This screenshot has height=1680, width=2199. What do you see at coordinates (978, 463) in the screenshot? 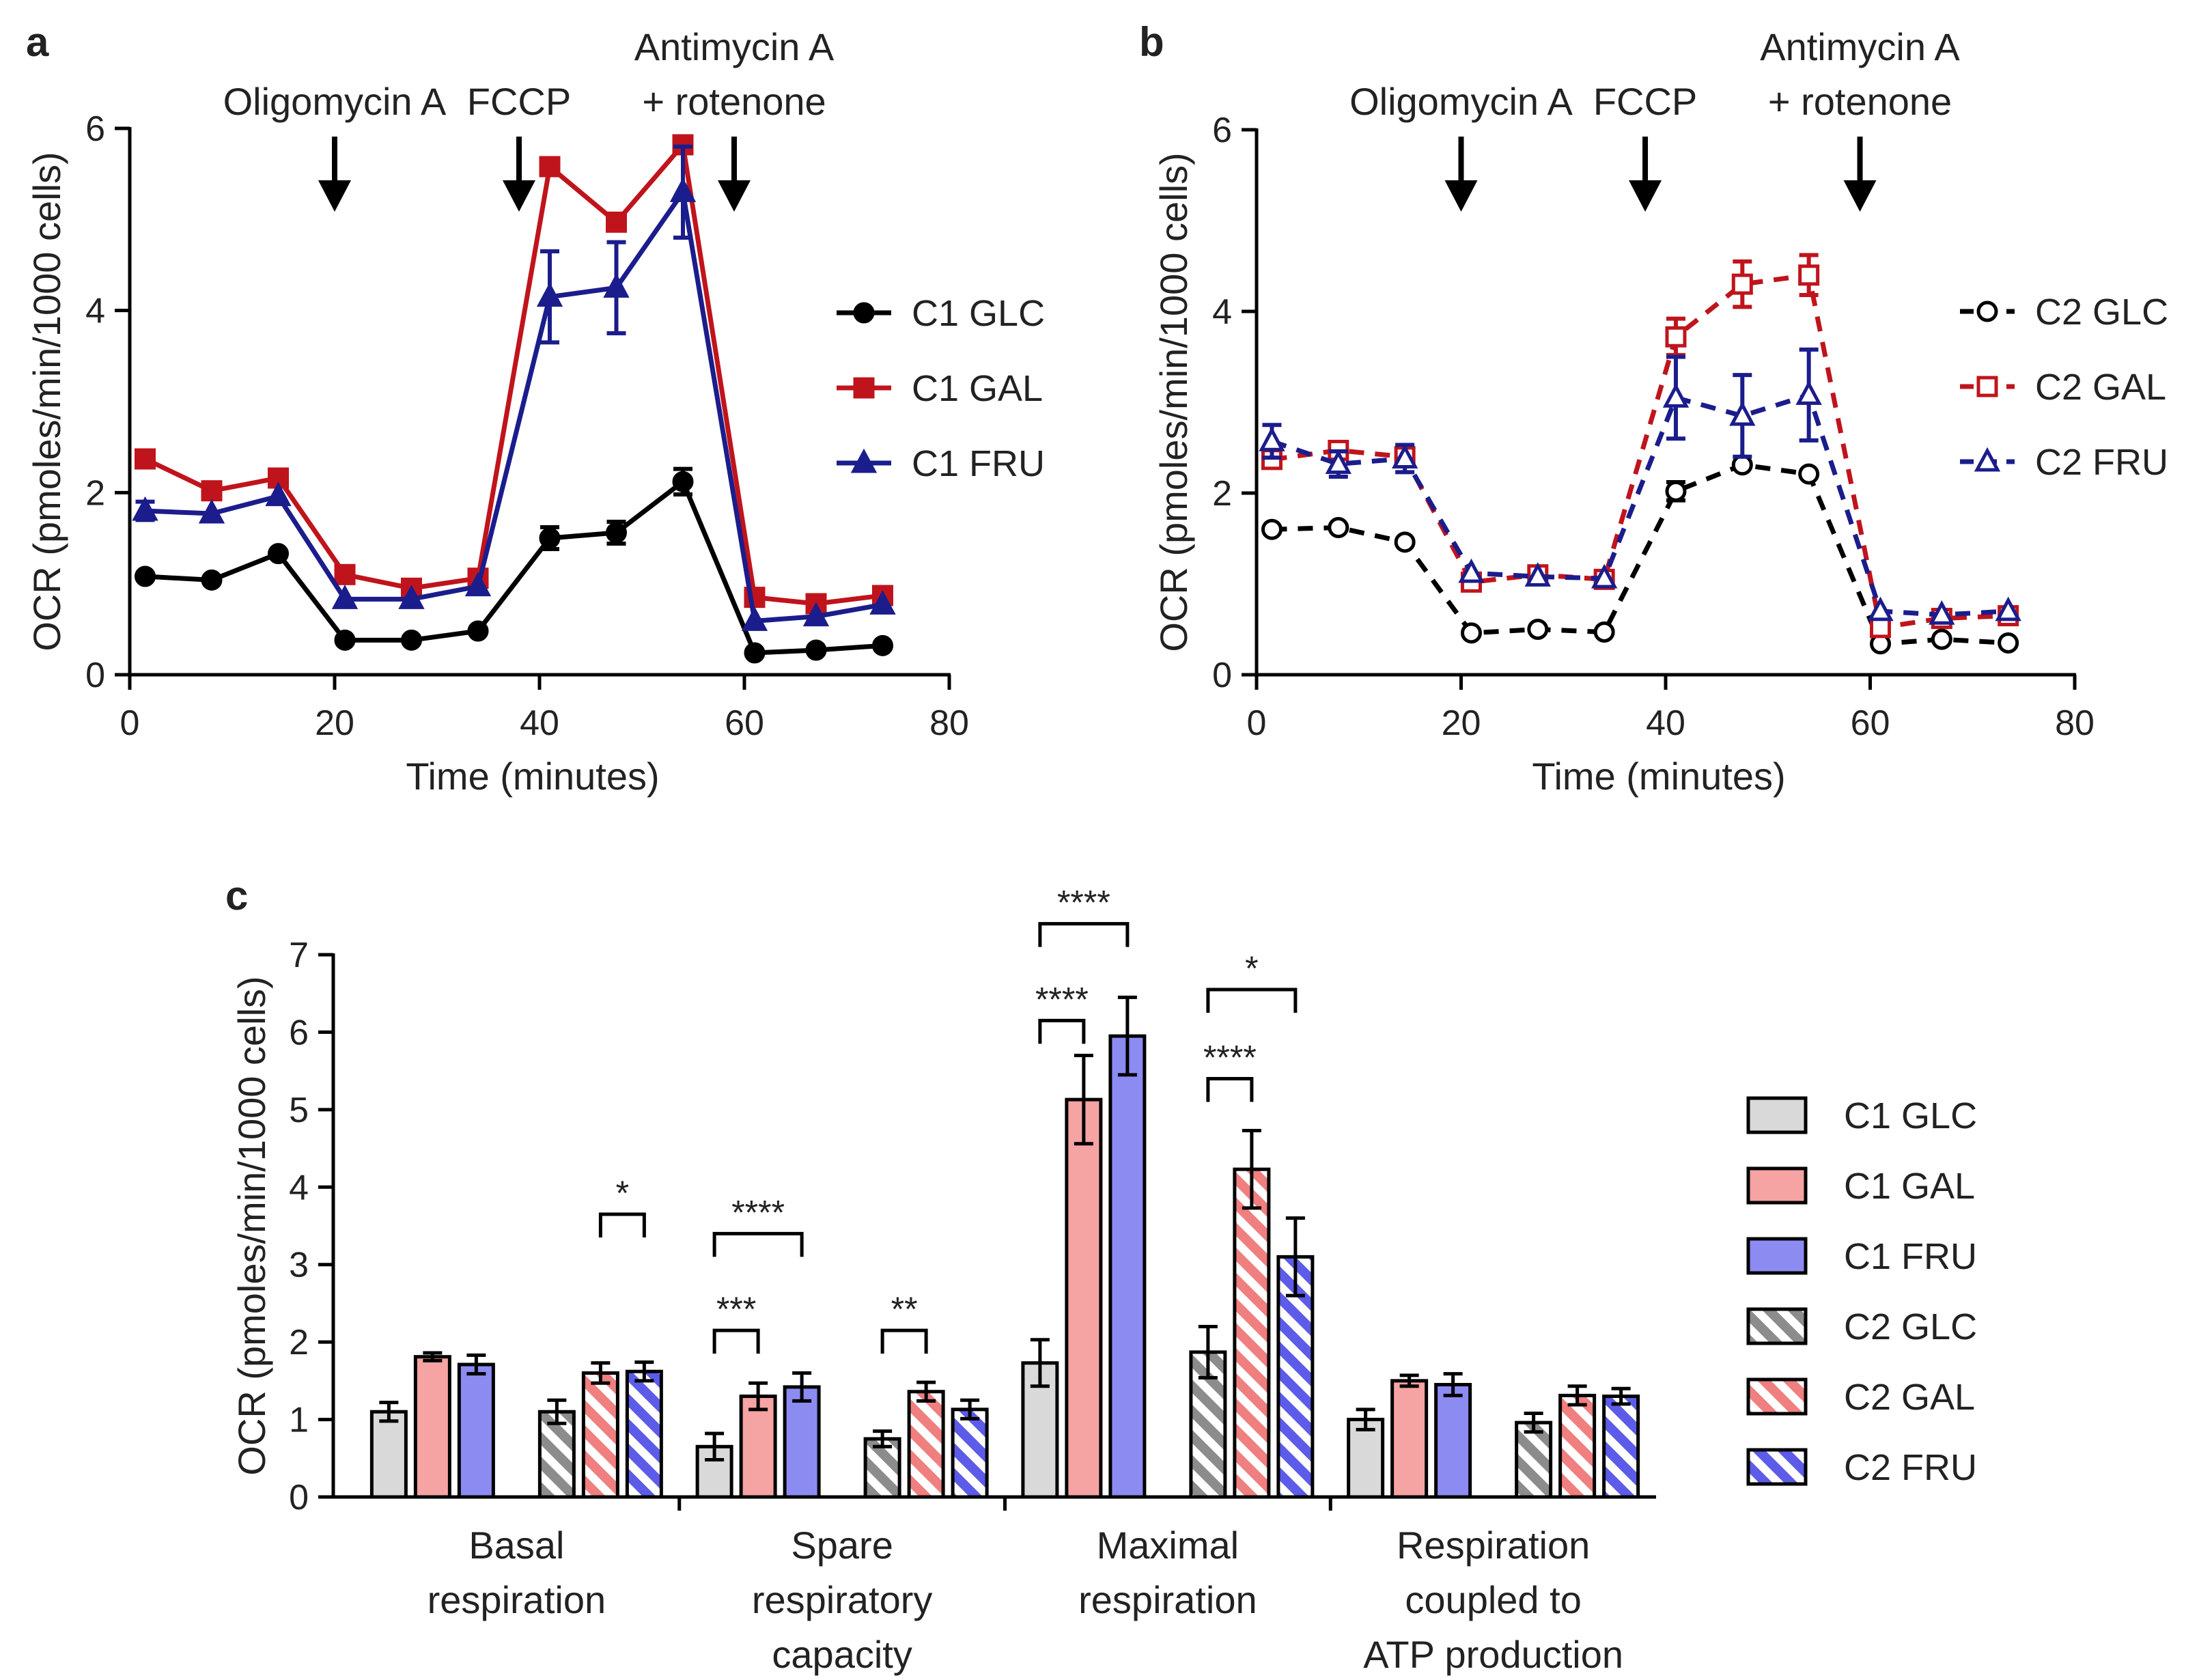
I see `legend-label-c1-fru: C1 FRU` at bounding box center [978, 463].